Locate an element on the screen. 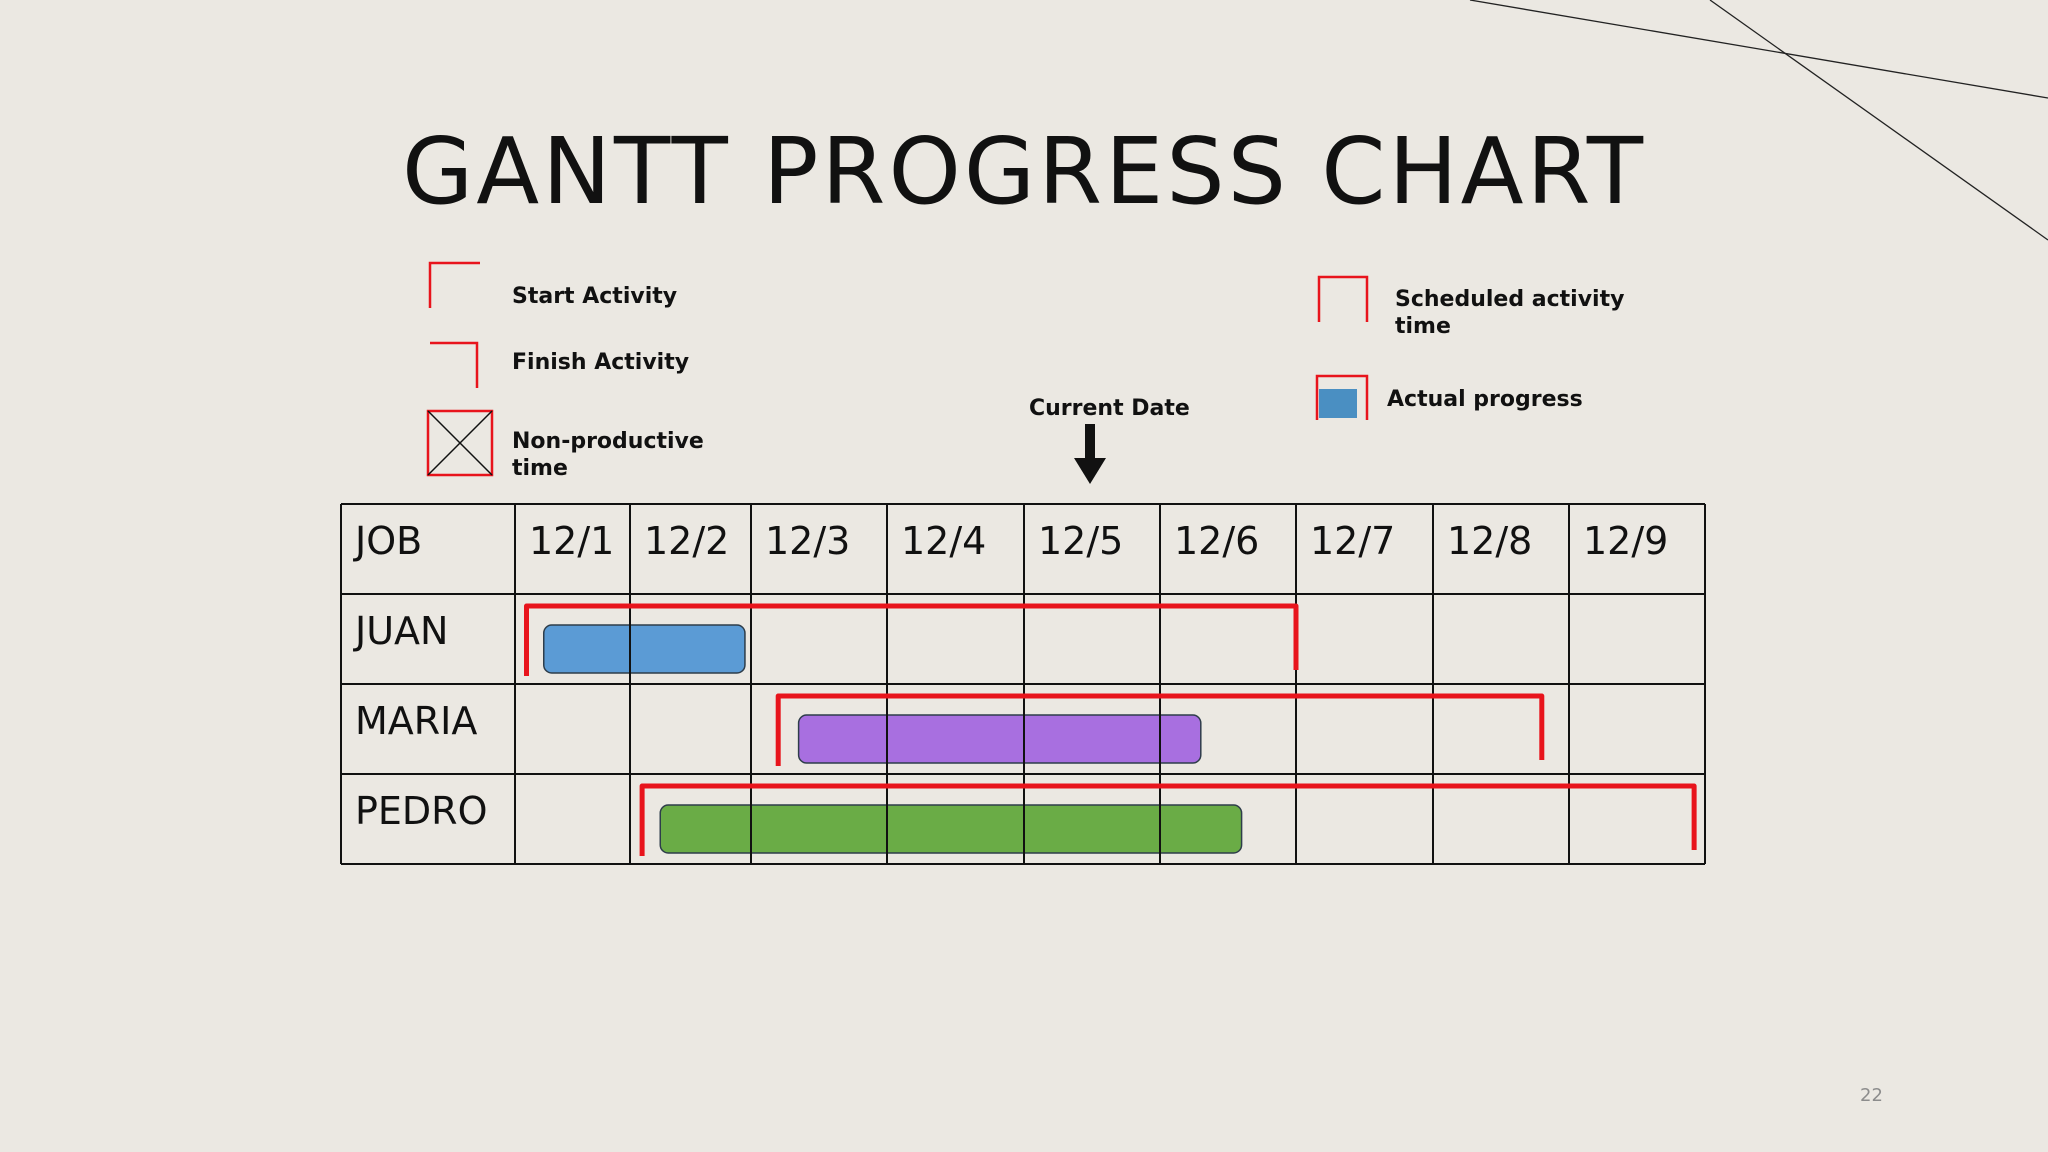 The image size is (2048, 1152). actual-progress-icon is located at coordinates (1342, 397).